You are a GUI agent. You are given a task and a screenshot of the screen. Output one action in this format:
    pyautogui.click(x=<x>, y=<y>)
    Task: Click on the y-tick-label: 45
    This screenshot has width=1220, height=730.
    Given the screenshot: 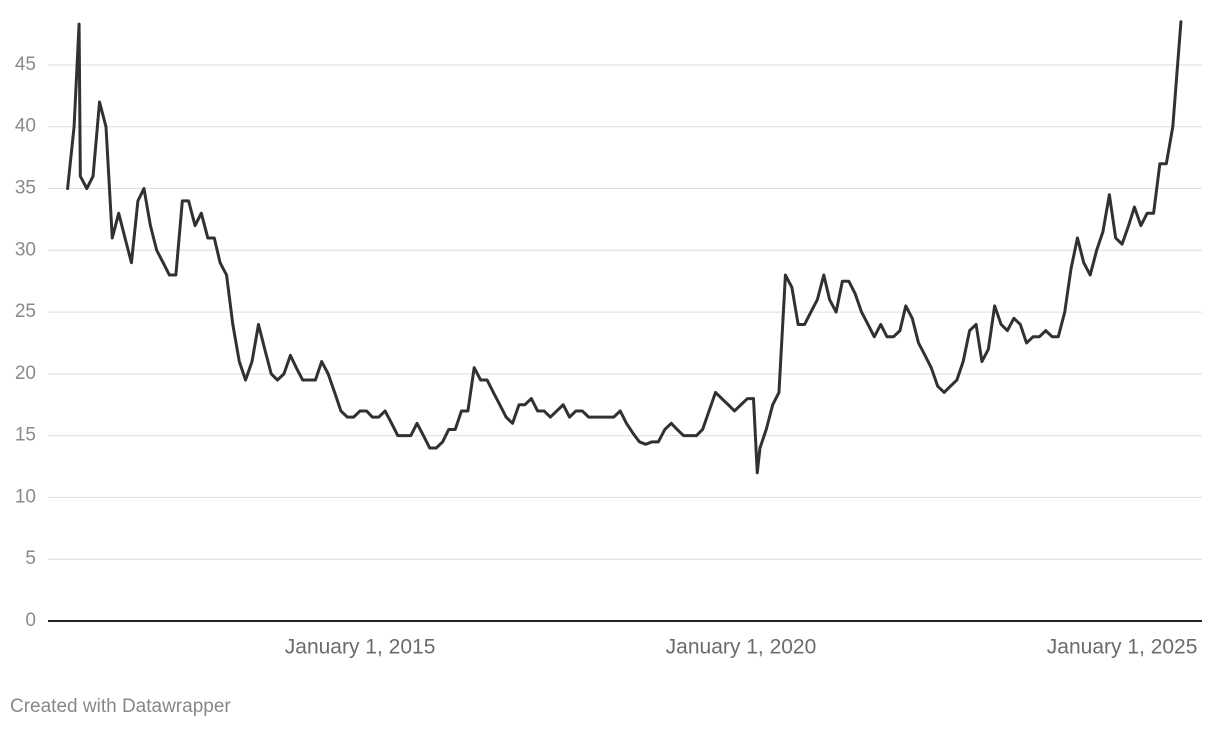 What is the action you would take?
    pyautogui.click(x=25, y=64)
    